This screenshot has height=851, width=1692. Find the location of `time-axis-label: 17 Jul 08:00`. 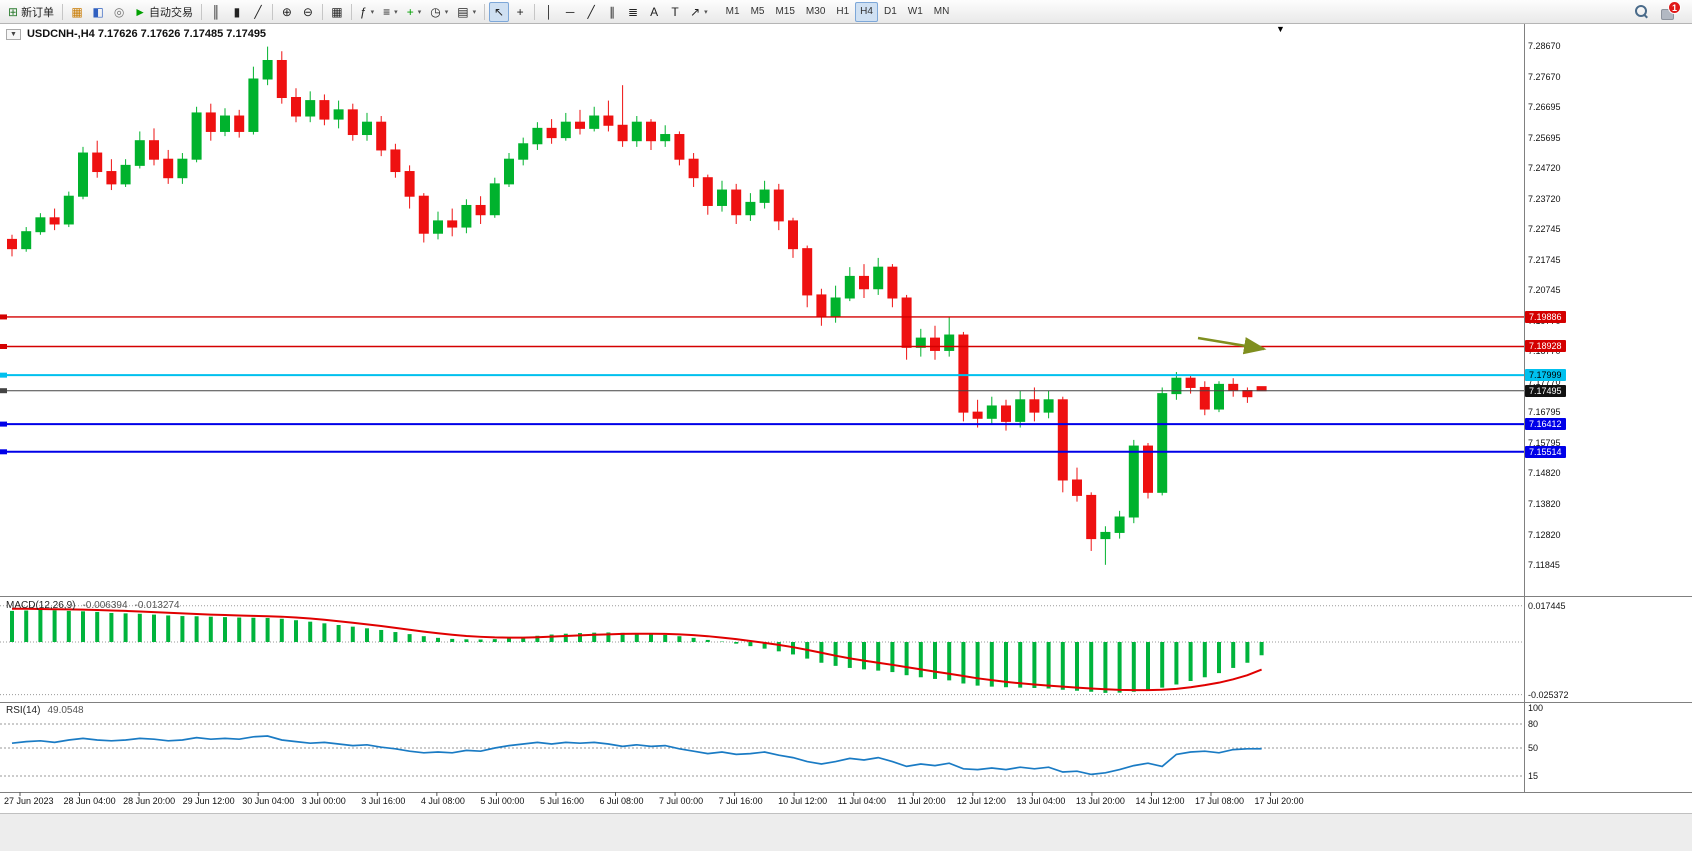

time-axis-label: 17 Jul 08:00 is located at coordinates (1220, 801).